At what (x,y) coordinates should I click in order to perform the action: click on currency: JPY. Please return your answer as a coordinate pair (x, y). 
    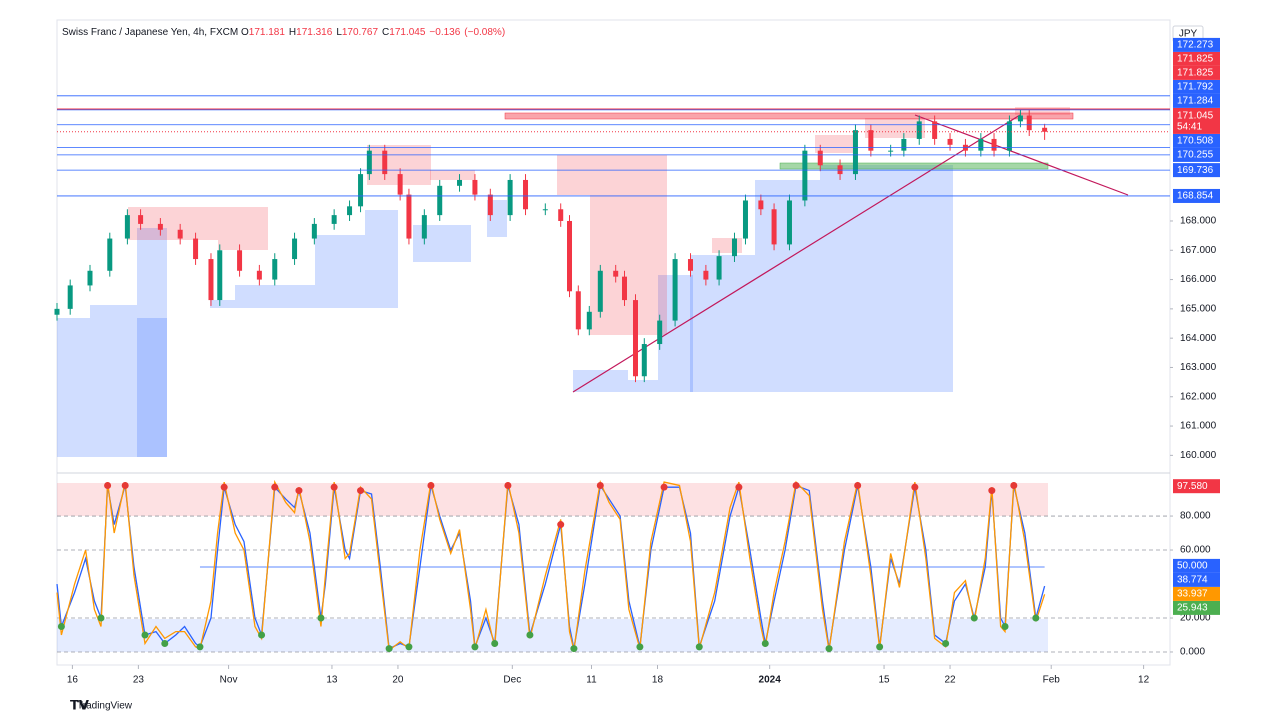
    Looking at the image, I should click on (1188, 34).